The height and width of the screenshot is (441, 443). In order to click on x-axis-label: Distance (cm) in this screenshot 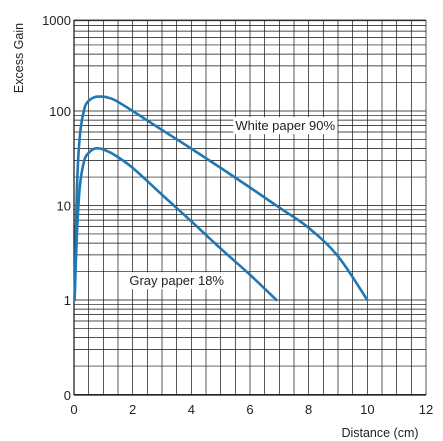, I will do `click(379, 433)`.